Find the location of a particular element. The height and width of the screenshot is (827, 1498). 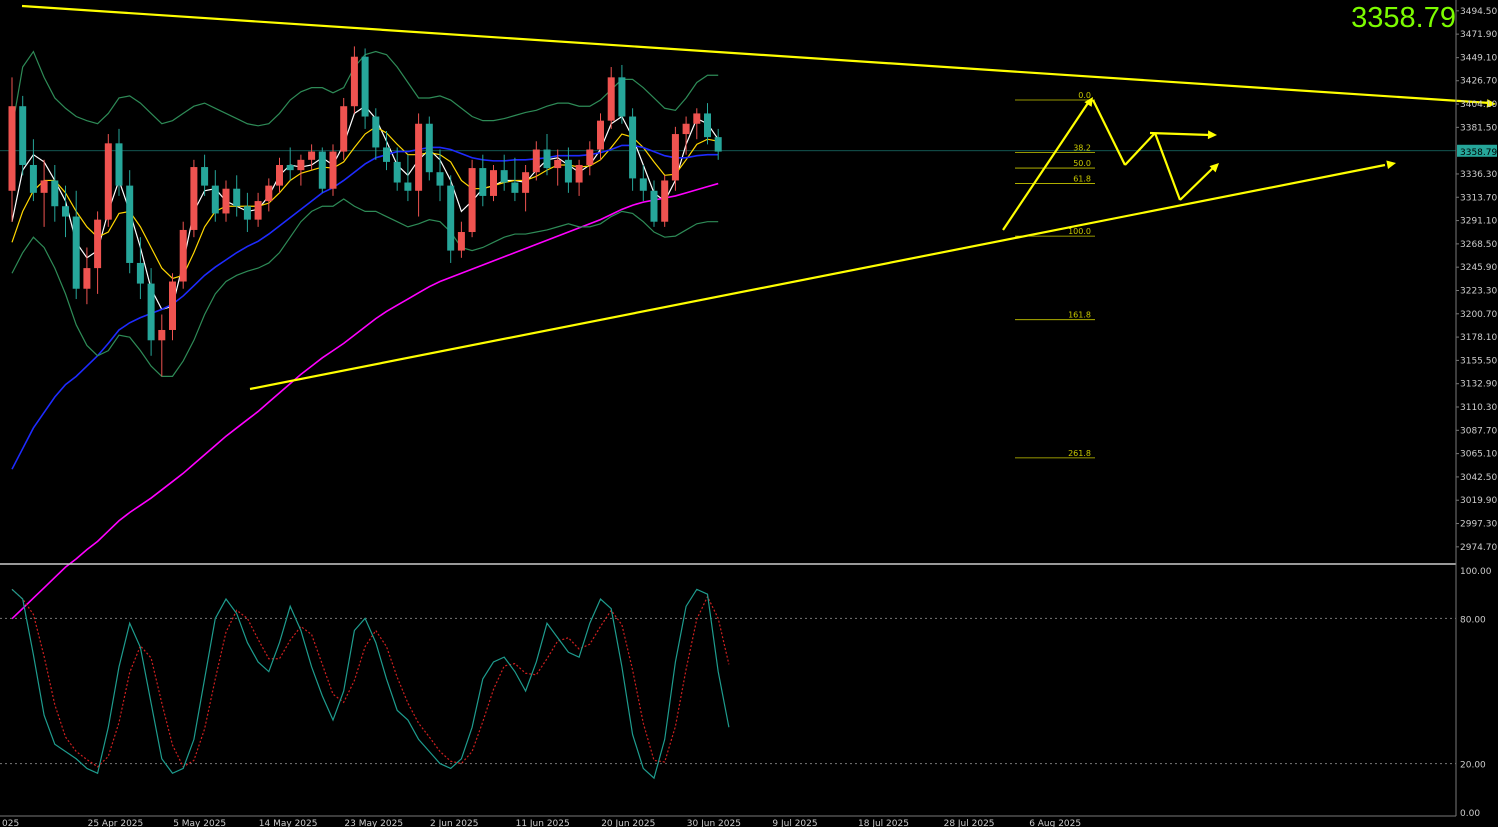

osc-tick-label: 0.00 is located at coordinates (1470, 814).